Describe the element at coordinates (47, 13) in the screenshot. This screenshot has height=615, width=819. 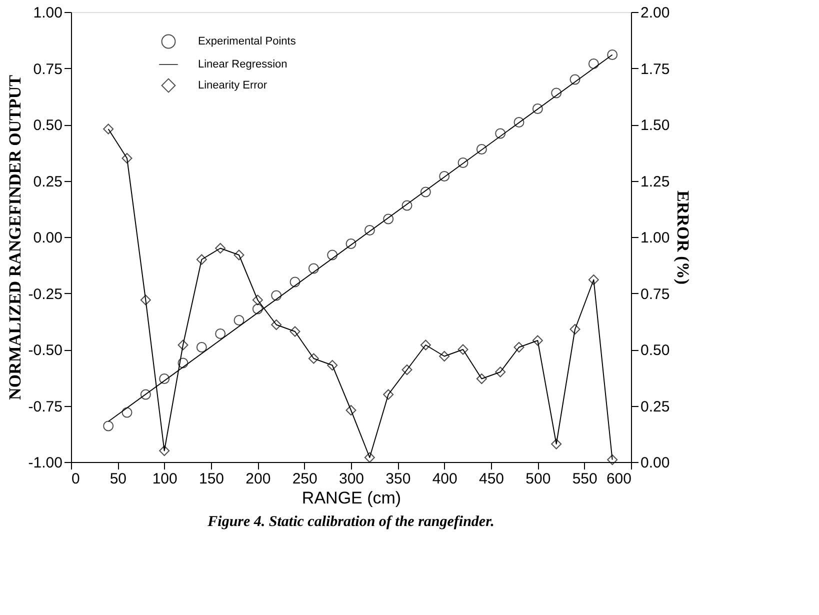
I see `y-tick-label: 1.00` at that location.